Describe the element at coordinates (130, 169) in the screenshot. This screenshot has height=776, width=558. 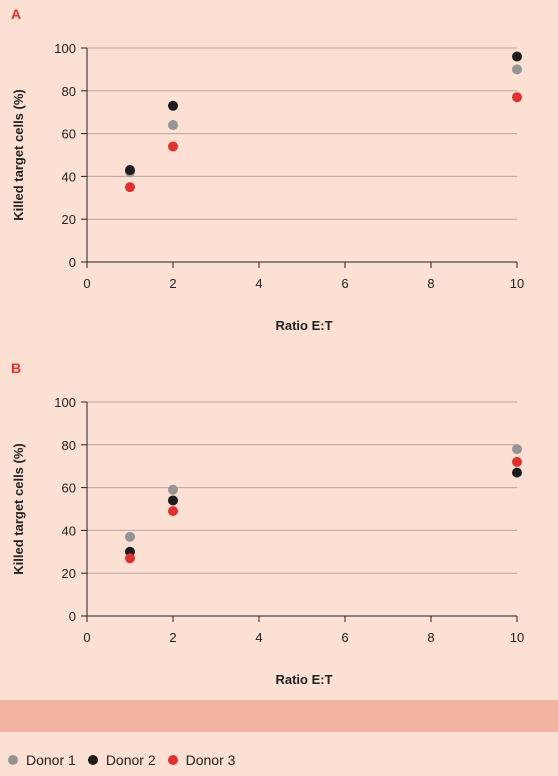
I see `point-donor-2-x1` at that location.